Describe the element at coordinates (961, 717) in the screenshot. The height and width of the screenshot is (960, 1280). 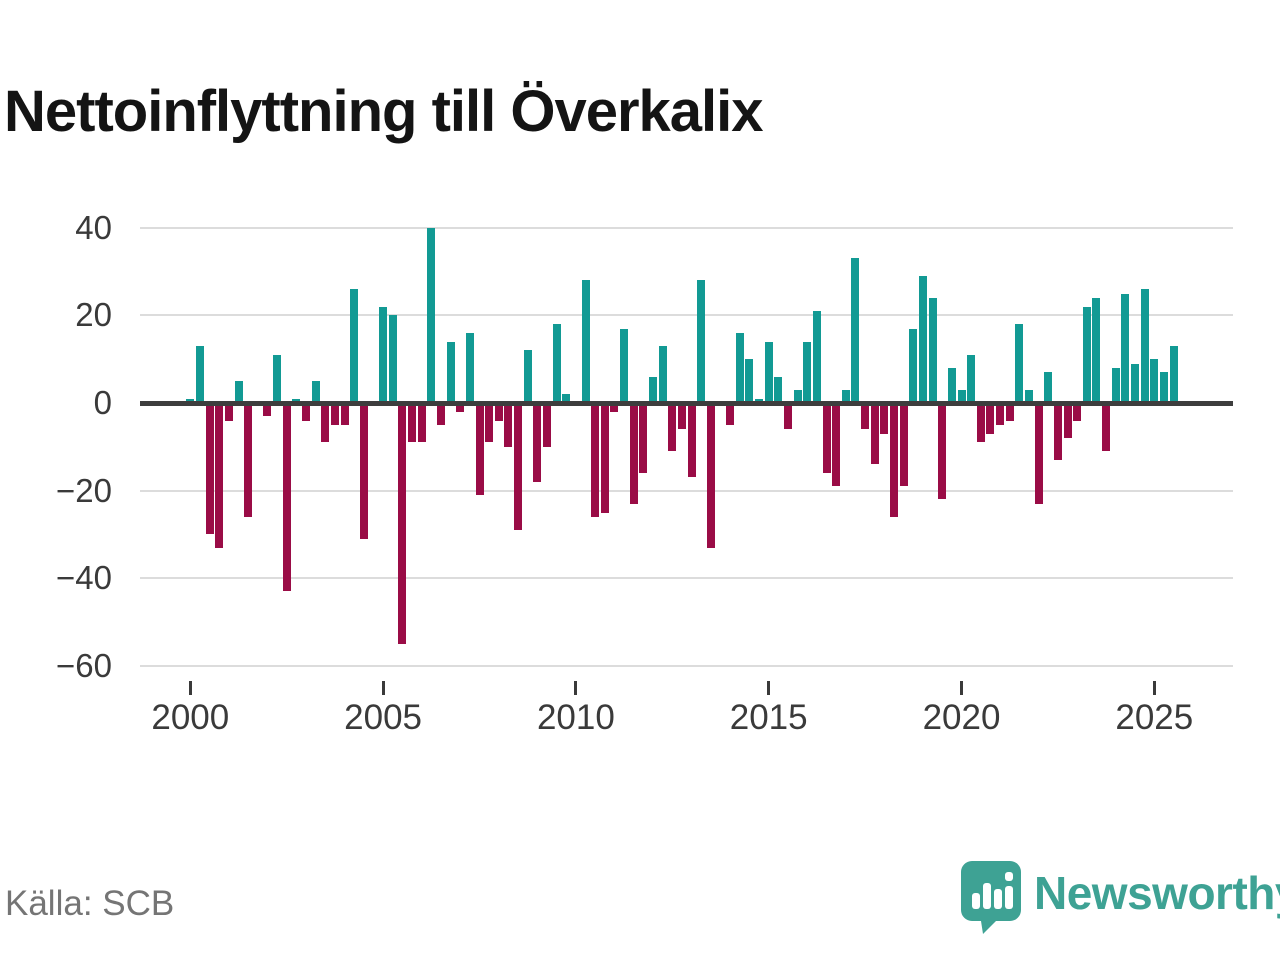
I see `x-tick-label: 2020` at that location.